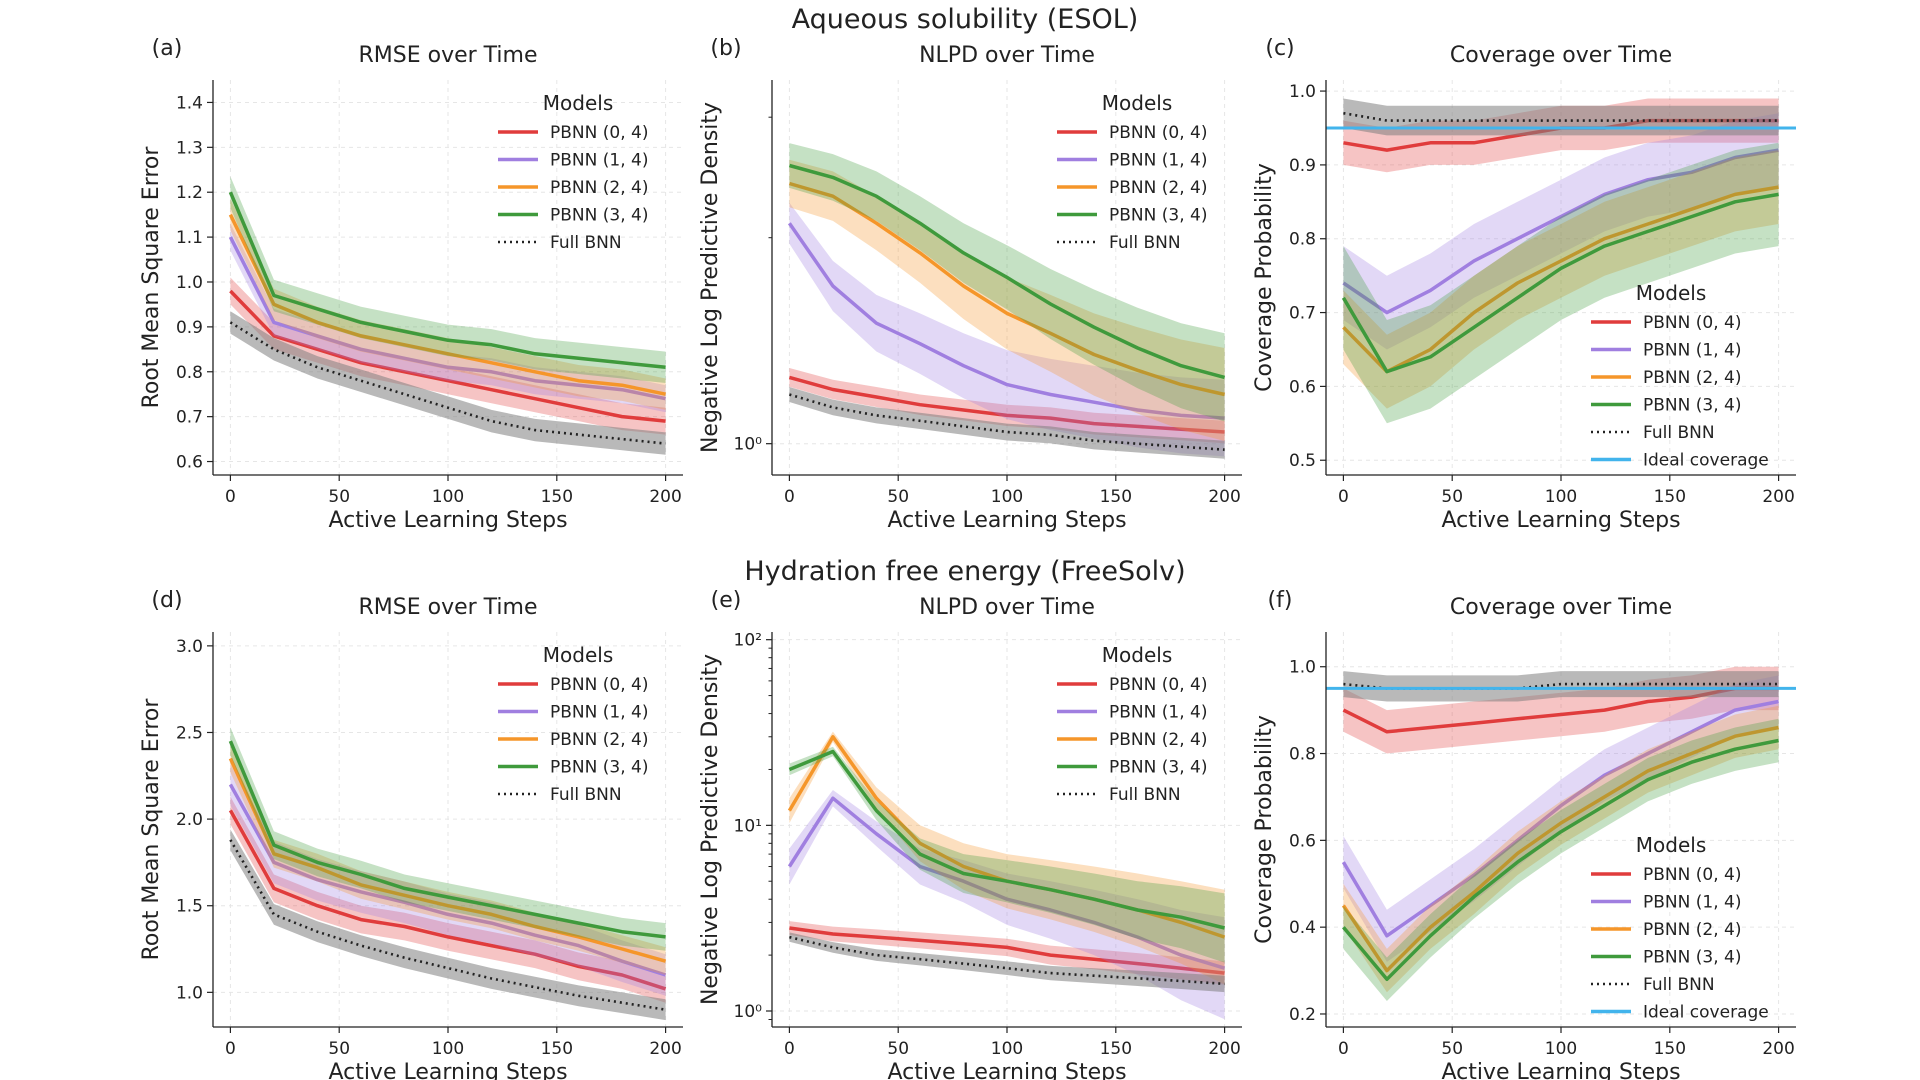 The width and height of the screenshot is (1920, 1080). What do you see at coordinates (748, 445) in the screenshot?
I see `y-tick-label: 10⁰` at bounding box center [748, 445].